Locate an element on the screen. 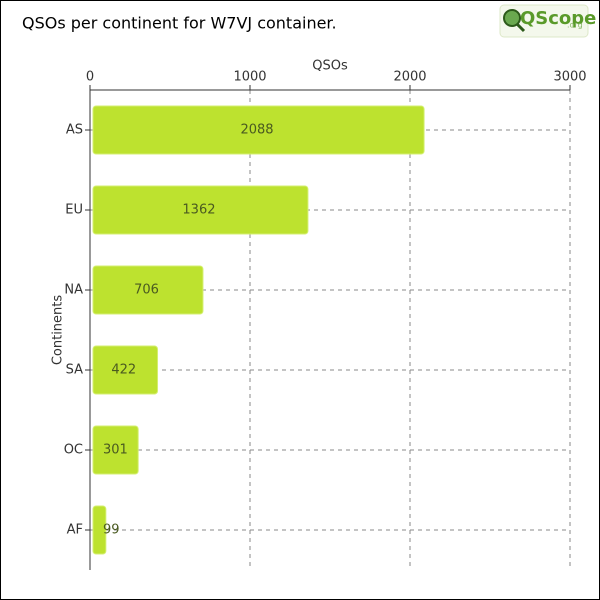 The width and height of the screenshot is (600, 600). bar-value-label: 99 is located at coordinates (111, 530).